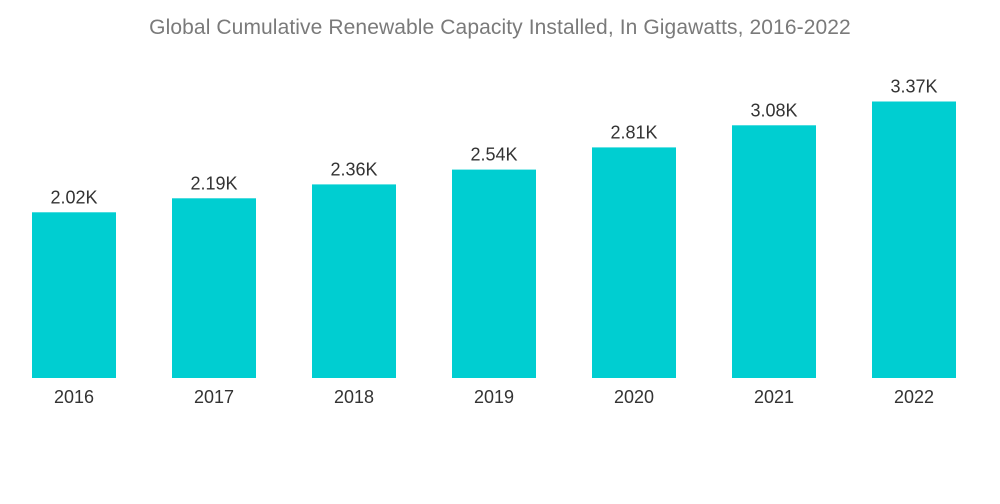 The height and width of the screenshot is (504, 1000). Describe the element at coordinates (914, 397) in the screenshot. I see `x-tick-label-2022: 2022` at that location.